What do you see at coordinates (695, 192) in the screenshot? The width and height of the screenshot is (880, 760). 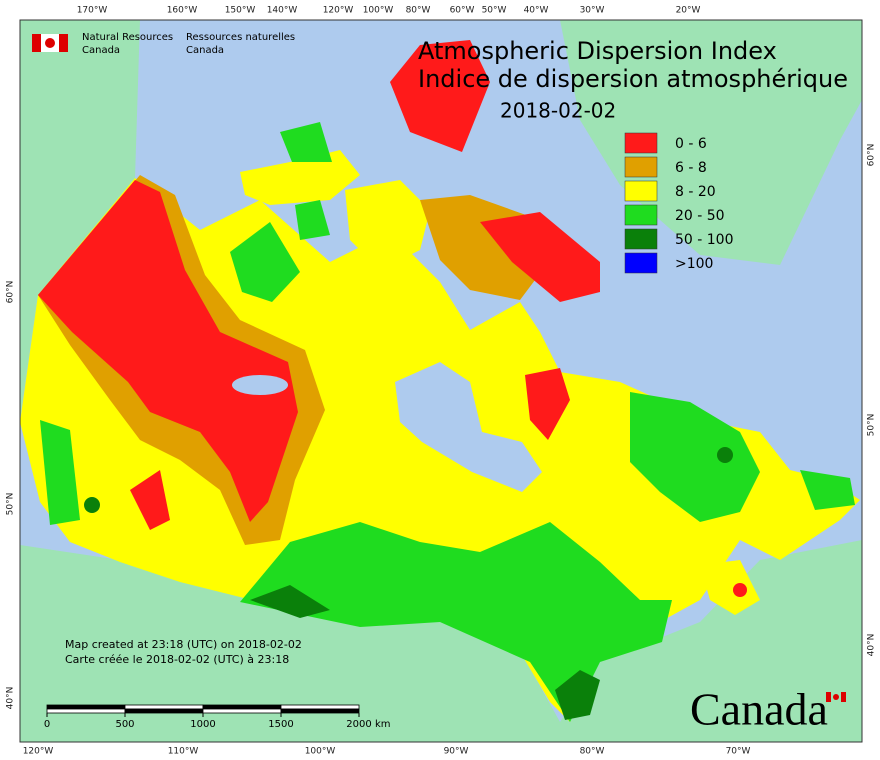 I see `legend-label: 8 - 20` at bounding box center [695, 192].